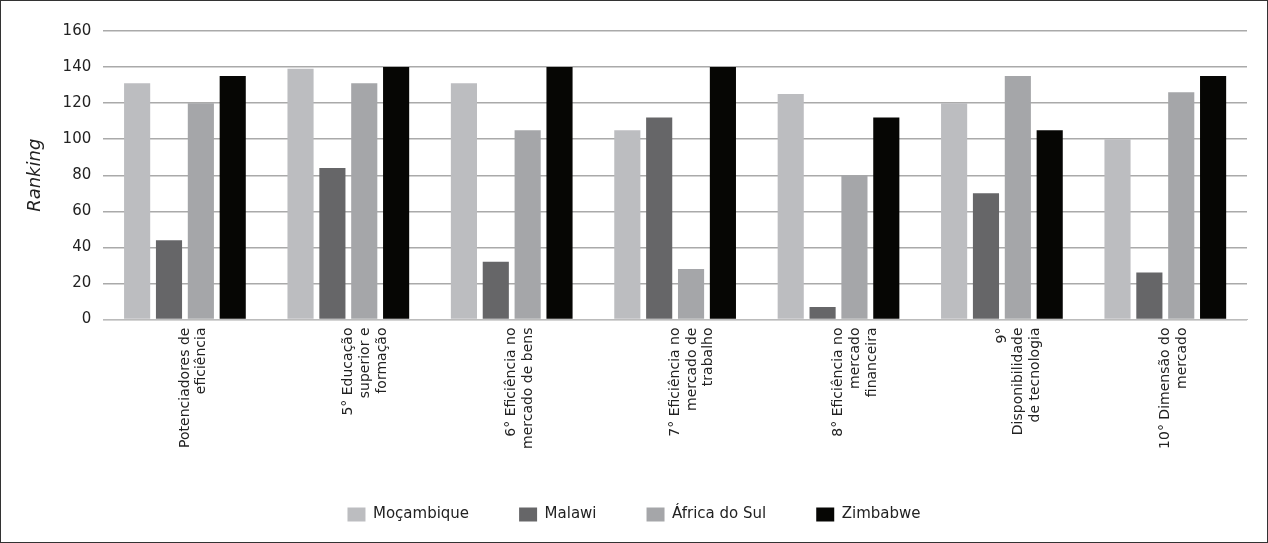 The height and width of the screenshot is (543, 1268). I want to click on y-tick-label: 40, so click(82, 246).